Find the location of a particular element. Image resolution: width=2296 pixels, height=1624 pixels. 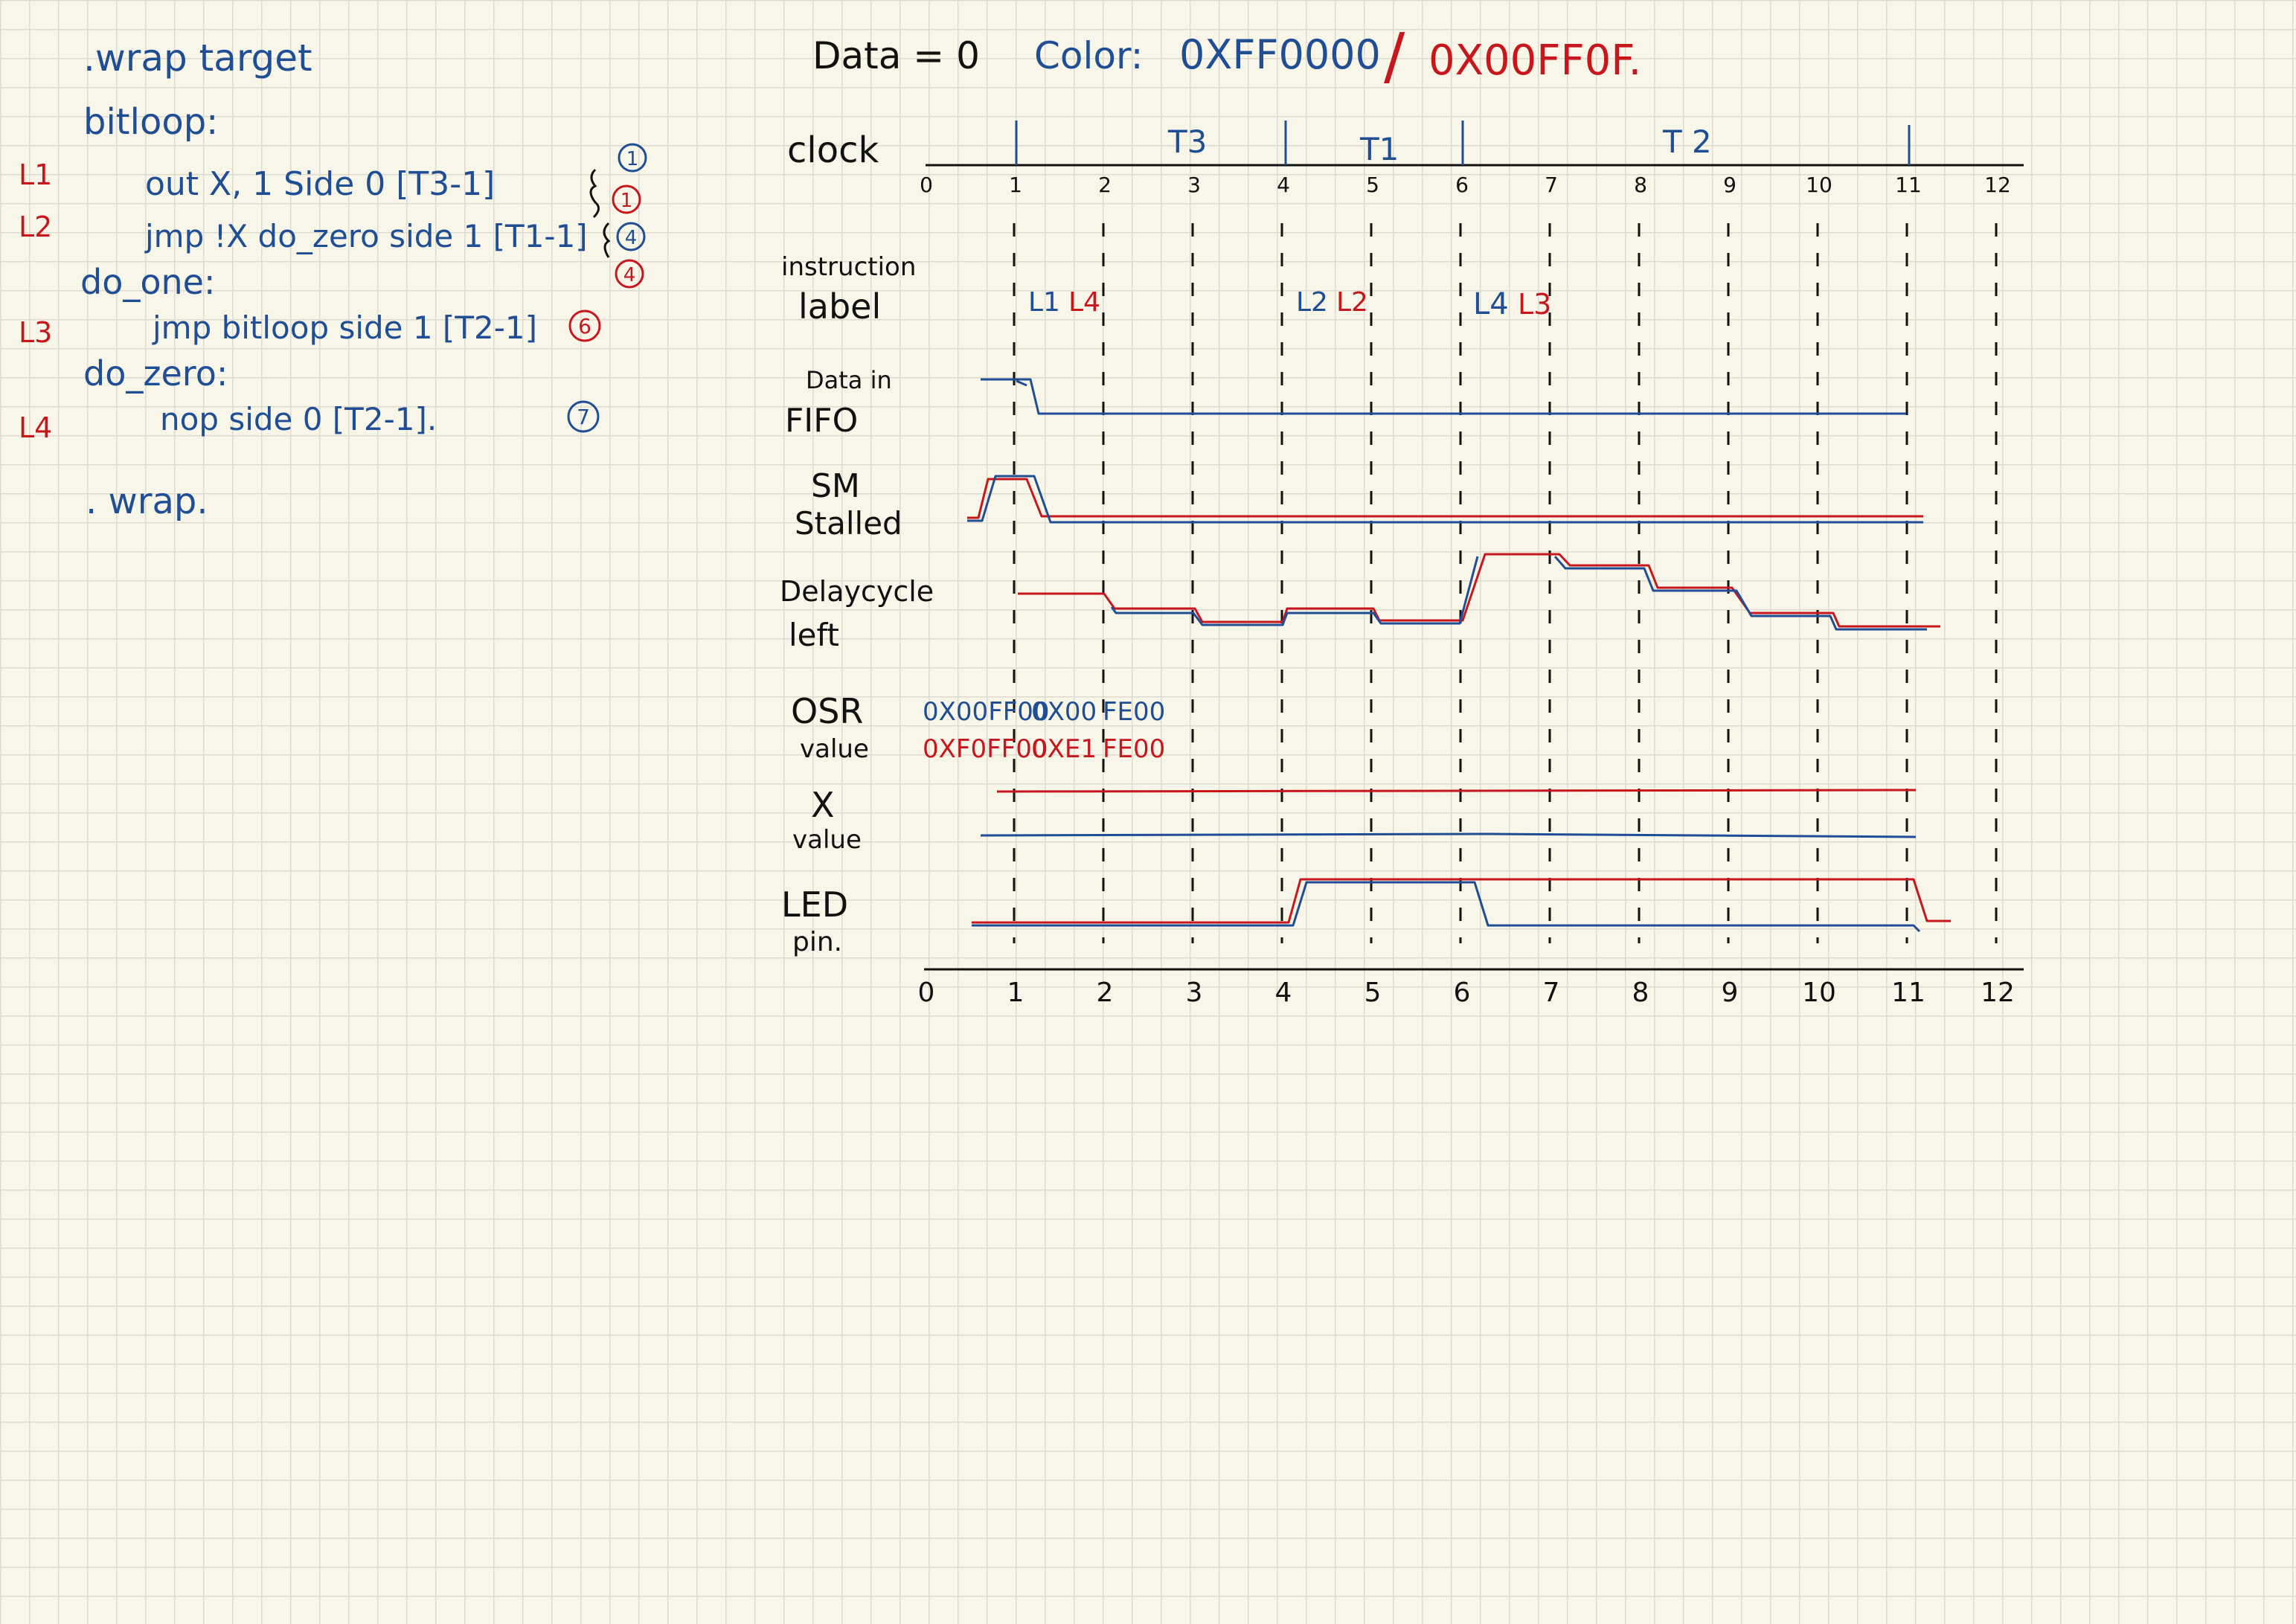

row-label-led: LED is located at coordinates (814, 905).